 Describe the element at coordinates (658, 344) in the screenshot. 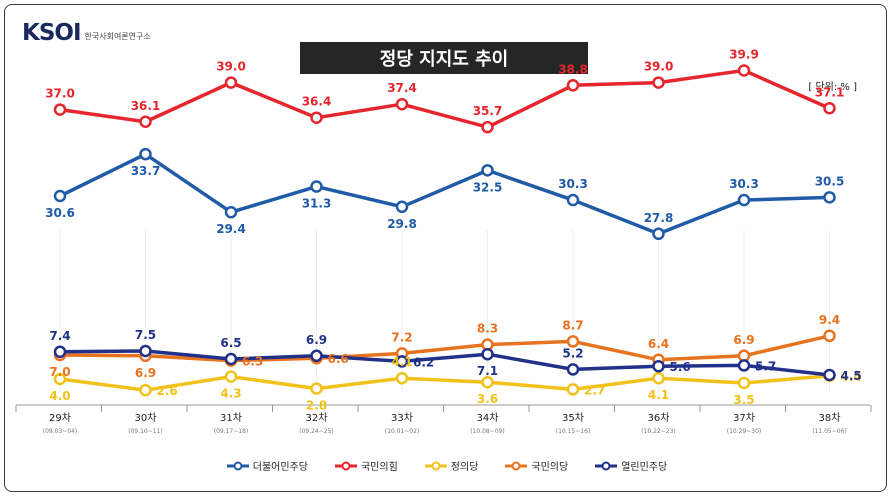

I see `data-label: 6.4` at that location.